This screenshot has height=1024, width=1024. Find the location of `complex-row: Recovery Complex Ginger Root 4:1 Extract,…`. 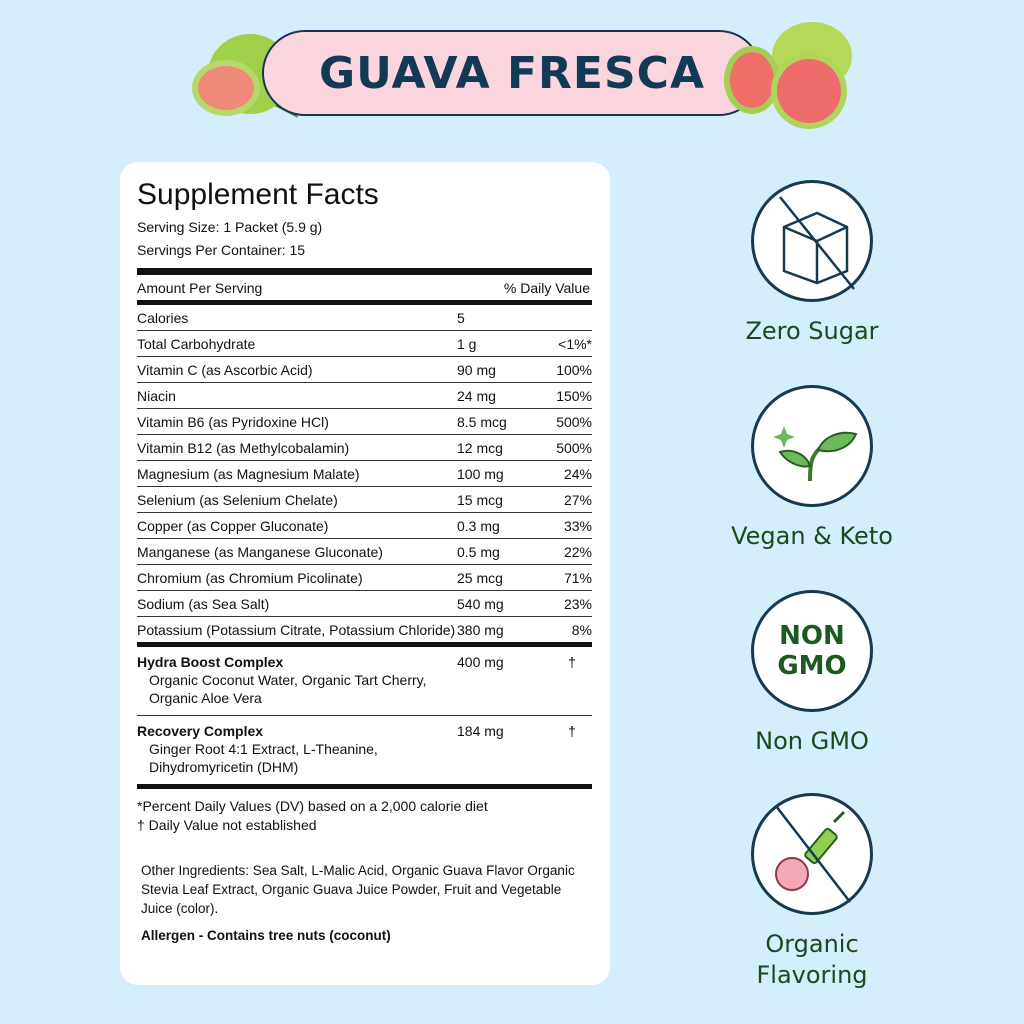

complex-row: Recovery Complex Ginger Root 4:1 Extract,… is located at coordinates (364, 750).